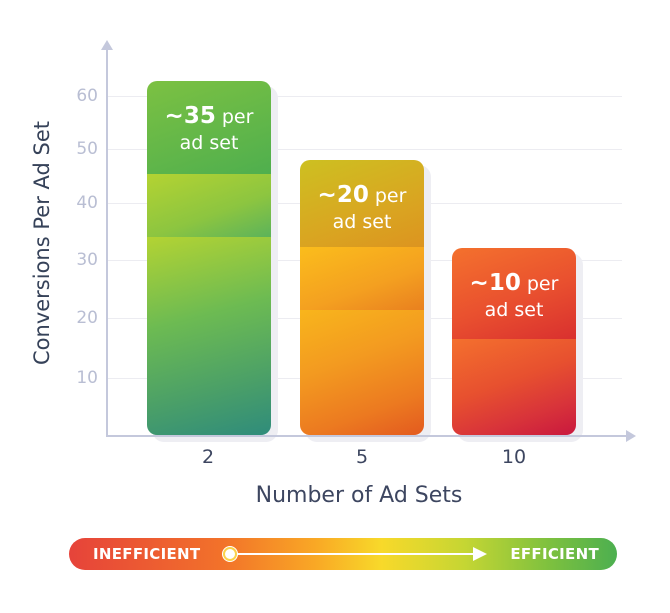 This screenshot has height=613, width=670. What do you see at coordinates (147, 554) in the screenshot?
I see `scale-label-inefficient: INEFFICIENT` at bounding box center [147, 554].